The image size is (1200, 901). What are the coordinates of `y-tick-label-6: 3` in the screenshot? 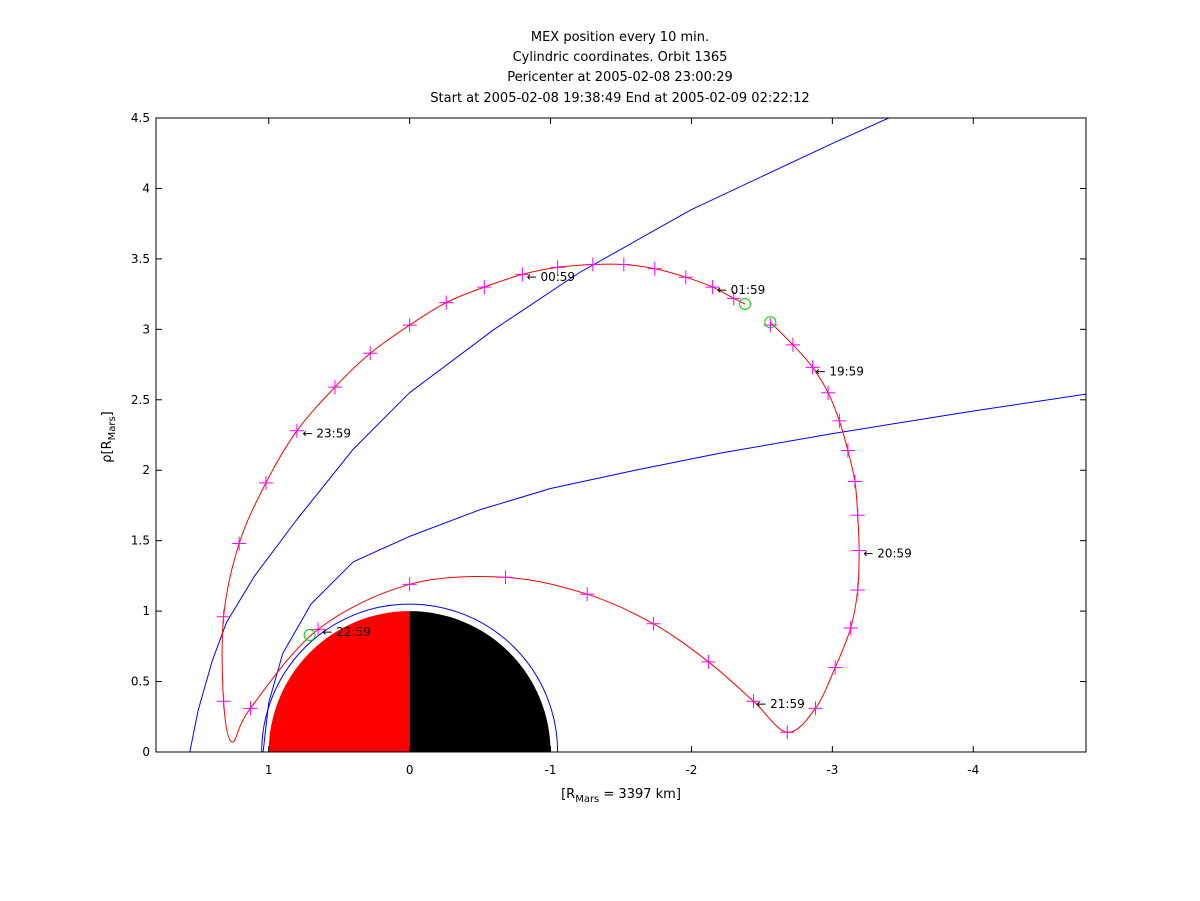 It's located at (146, 329).